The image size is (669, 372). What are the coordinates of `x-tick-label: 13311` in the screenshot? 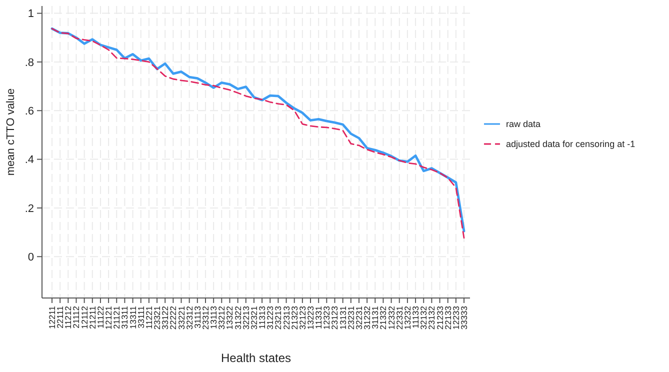 It's located at (133, 318).